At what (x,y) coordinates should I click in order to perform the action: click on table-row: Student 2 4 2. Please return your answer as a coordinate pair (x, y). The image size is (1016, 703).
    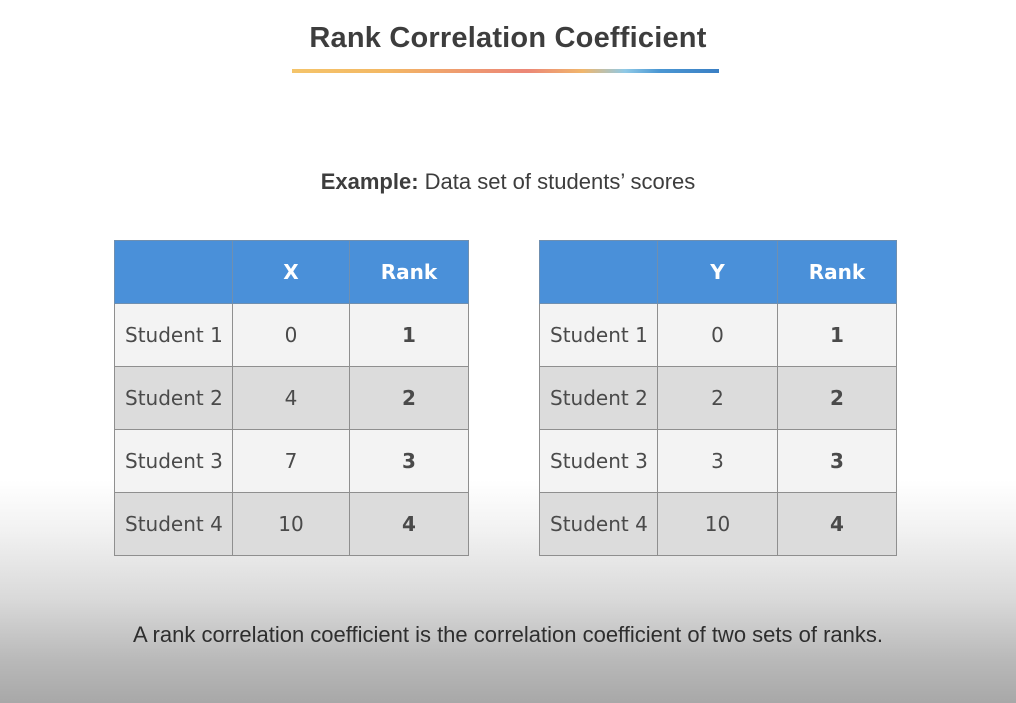
    Looking at the image, I should click on (291, 398).